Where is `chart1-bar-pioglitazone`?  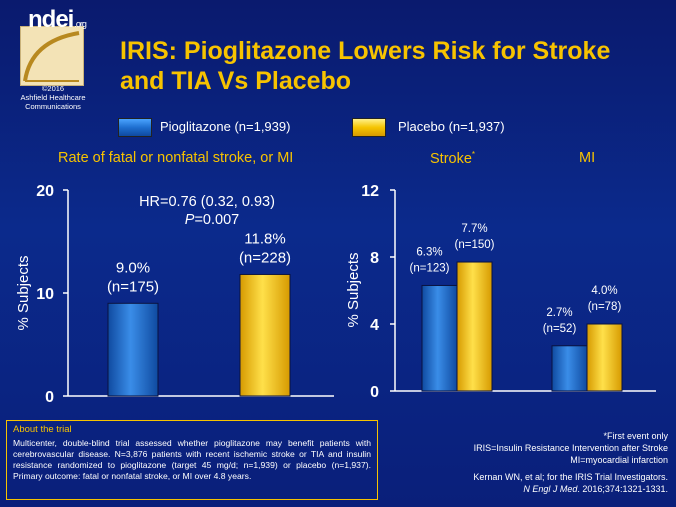
chart1-bar-pioglitazone is located at coordinates (133, 349).